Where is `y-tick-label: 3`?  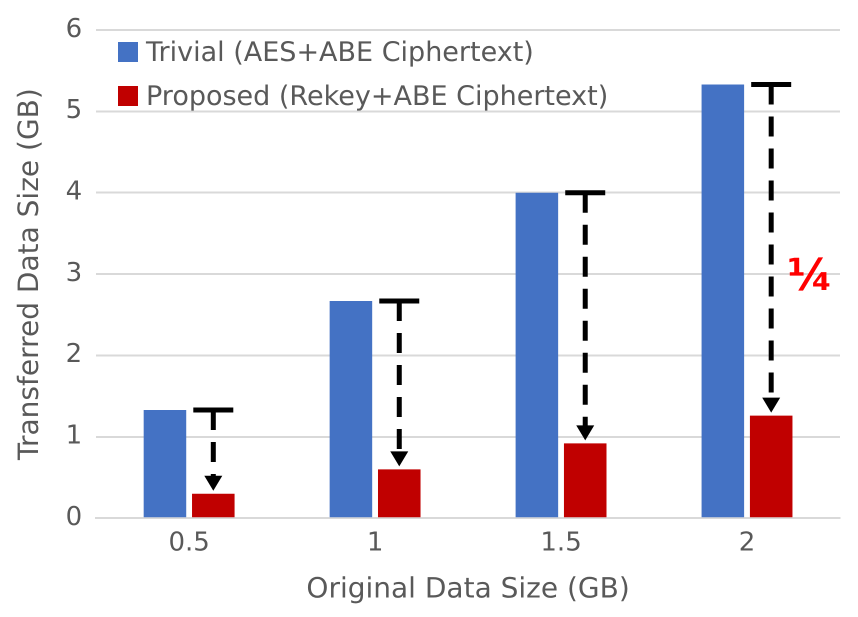 y-tick-label: 3 is located at coordinates (74, 273).